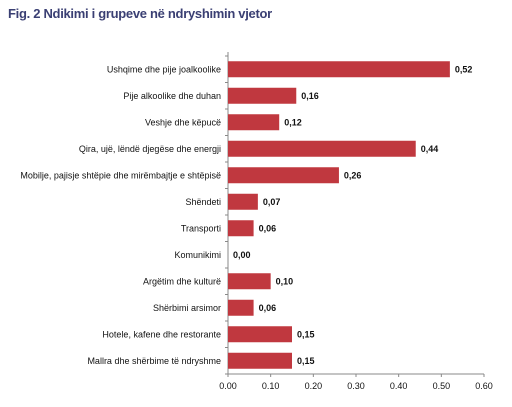  What do you see at coordinates (154, 361) in the screenshot?
I see `category-label: Mallra dhe shërbime të ndryshme` at bounding box center [154, 361].